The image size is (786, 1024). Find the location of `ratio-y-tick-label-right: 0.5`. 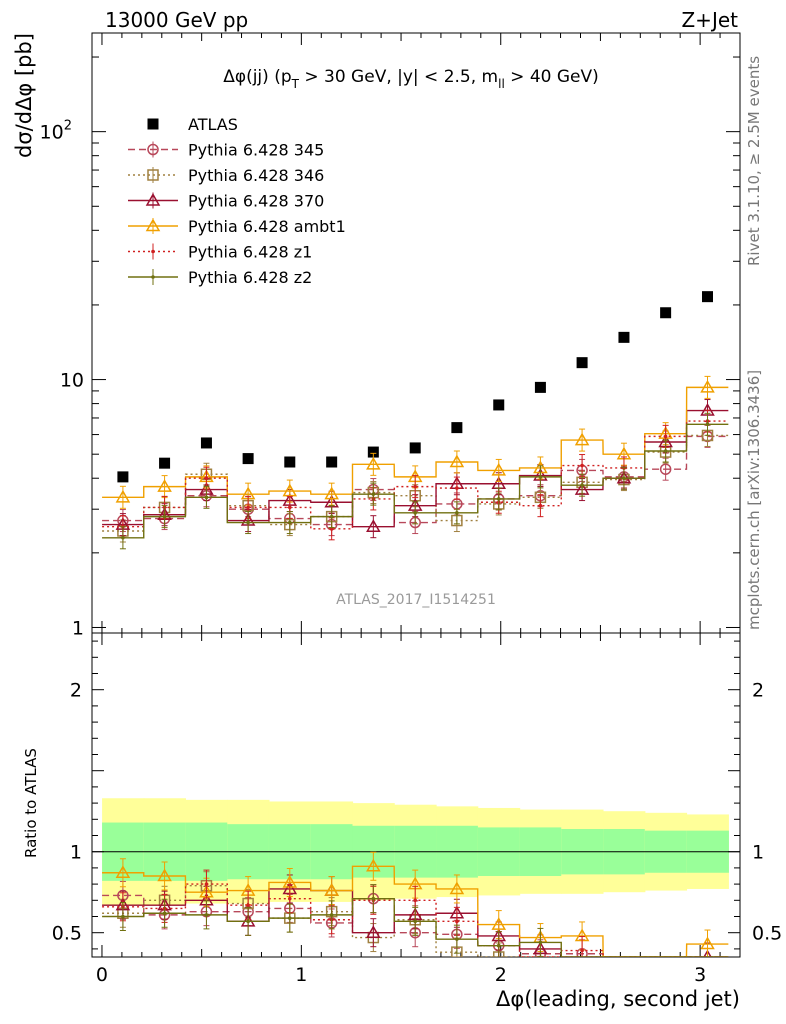

ratio-y-tick-label-right: 0.5 is located at coordinates (767, 934).